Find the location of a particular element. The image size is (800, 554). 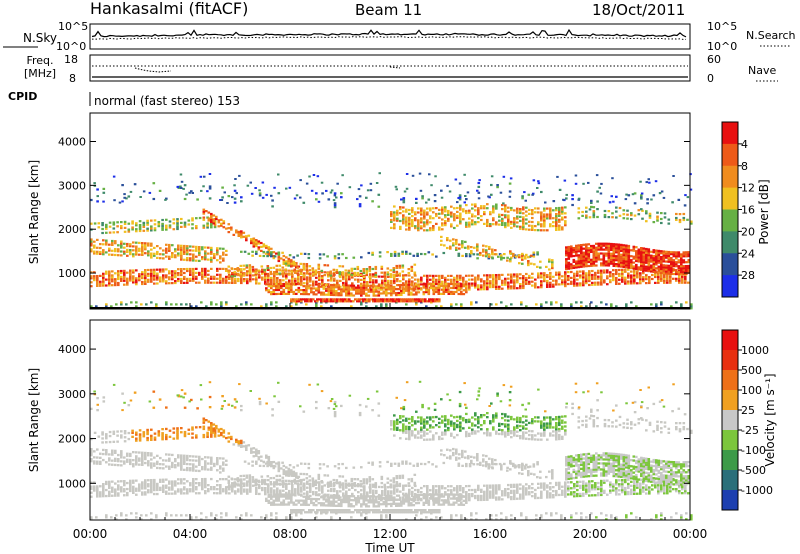

velocity-colorbar-label: Velocity [m s⁻¹] is located at coordinates (770, 419).